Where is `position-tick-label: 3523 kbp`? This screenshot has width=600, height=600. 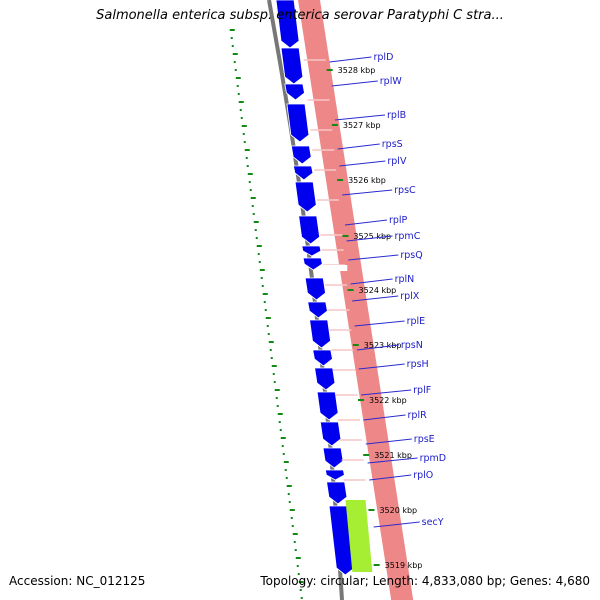
position-tick-label: 3523 kbp is located at coordinates (383, 345).